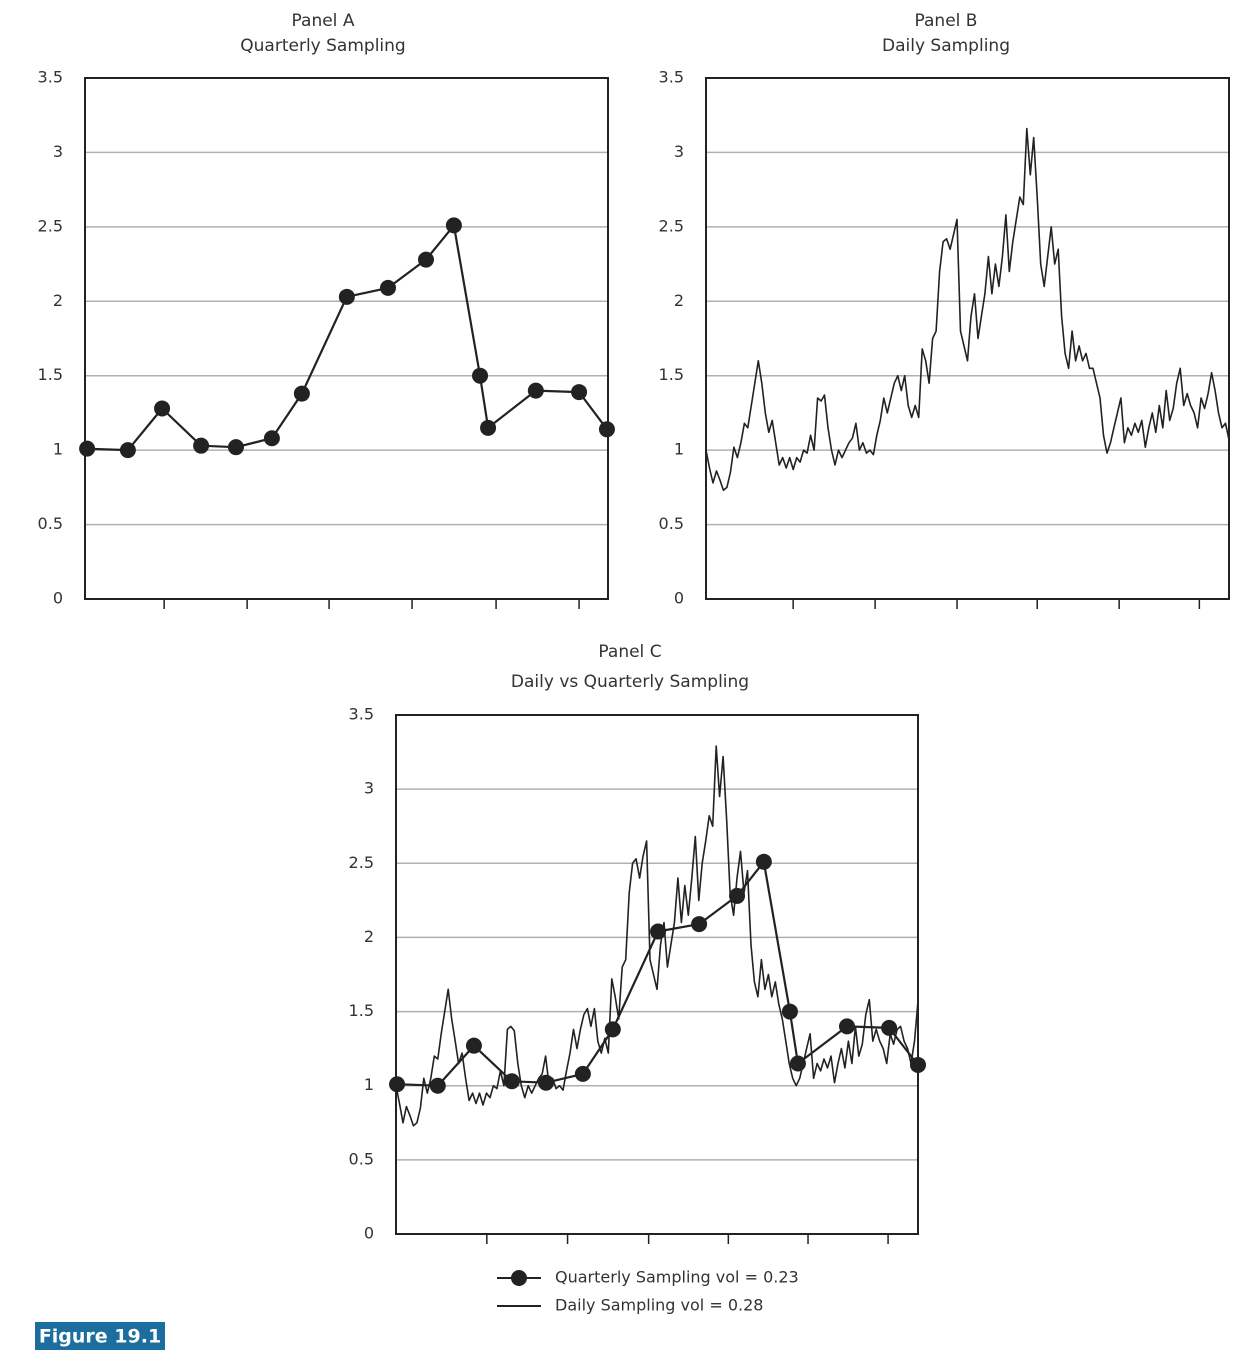 The image size is (1254, 1364). What do you see at coordinates (677, 1277) in the screenshot?
I see `legend-label: Quarterly Sampling vol = 0.23` at bounding box center [677, 1277].